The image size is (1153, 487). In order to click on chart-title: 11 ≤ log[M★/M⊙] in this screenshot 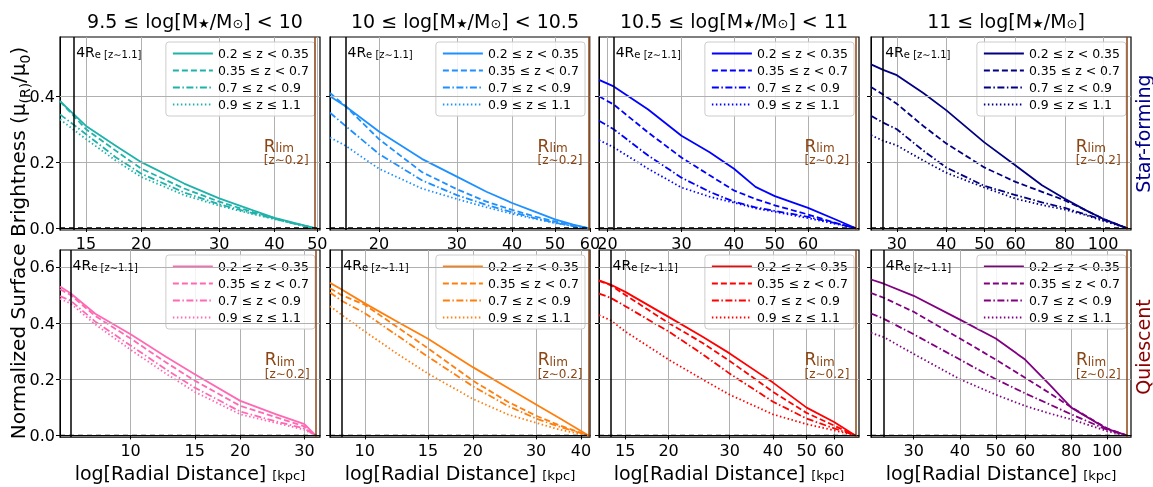, I will do `click(1006, 20)`.